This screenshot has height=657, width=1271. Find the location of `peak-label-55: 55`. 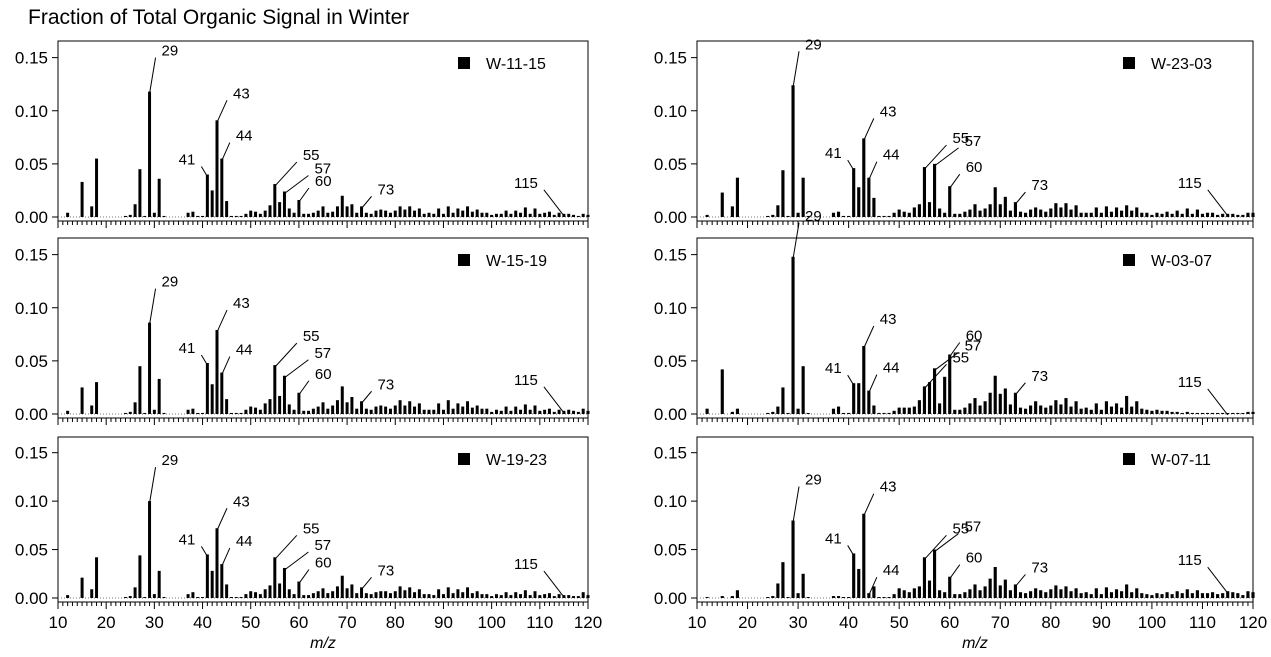

peak-label-55: 55 is located at coordinates (311, 528).